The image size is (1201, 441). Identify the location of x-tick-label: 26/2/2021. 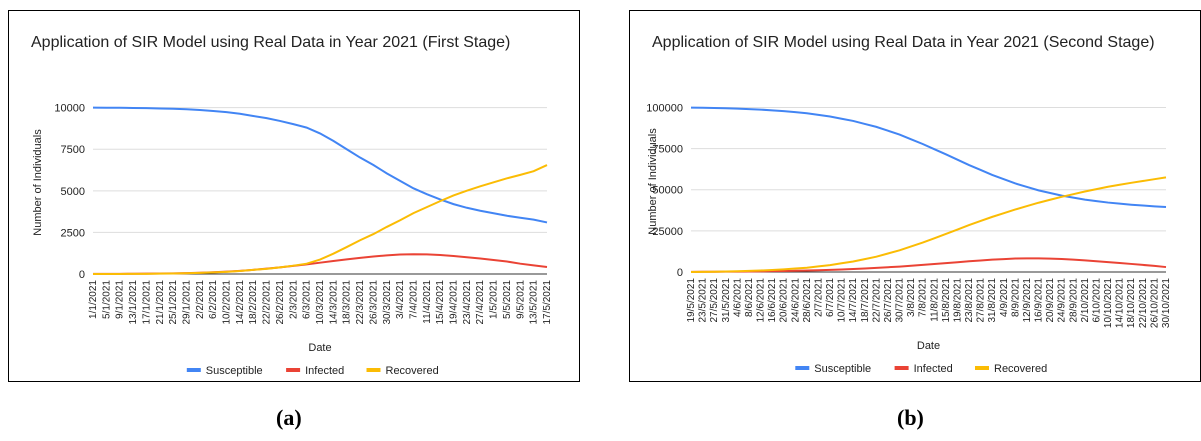
(280, 302).